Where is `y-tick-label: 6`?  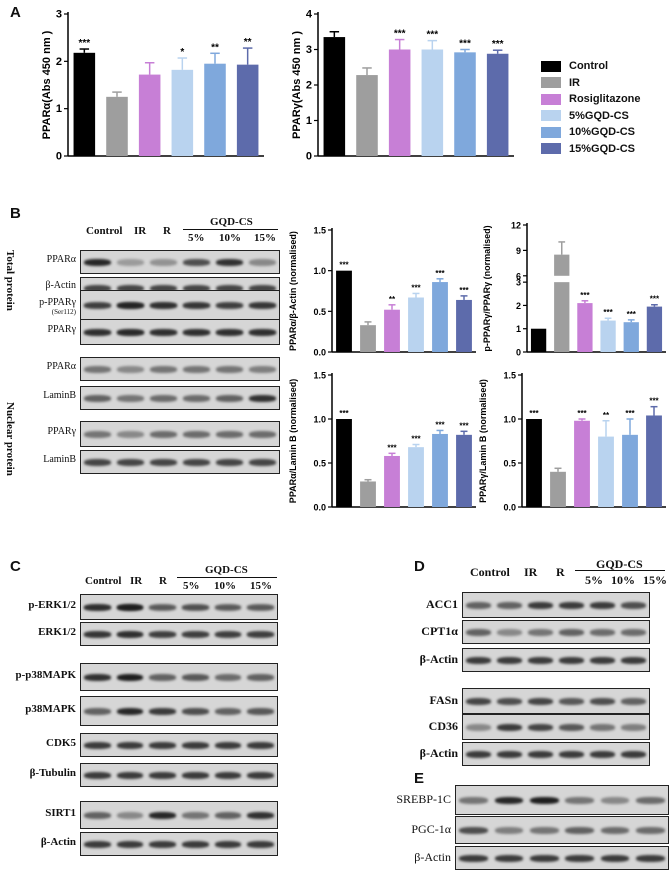
y-tick-label: 6 is located at coordinates (518, 276).